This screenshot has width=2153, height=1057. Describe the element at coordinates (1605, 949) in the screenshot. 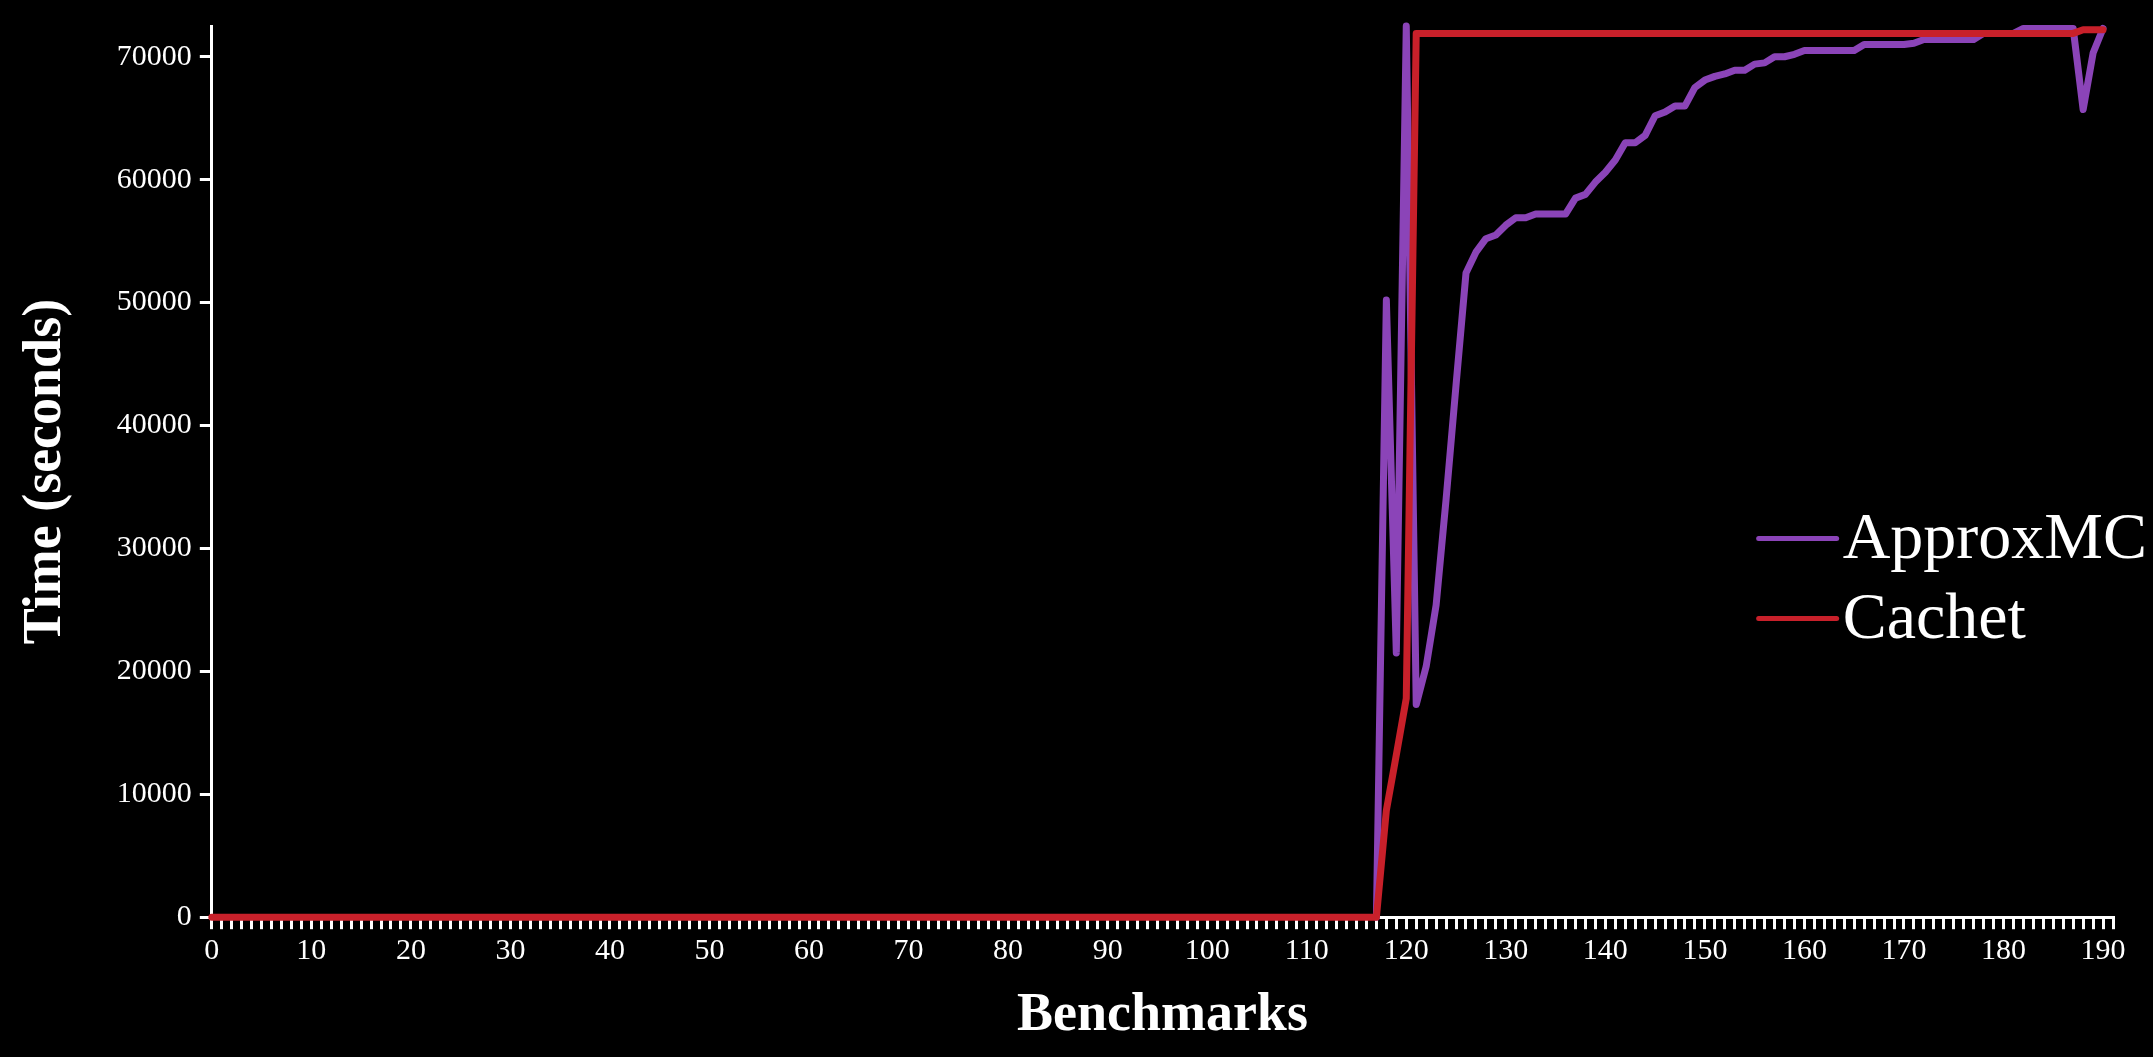

I see `x-tick-label: 140` at that location.